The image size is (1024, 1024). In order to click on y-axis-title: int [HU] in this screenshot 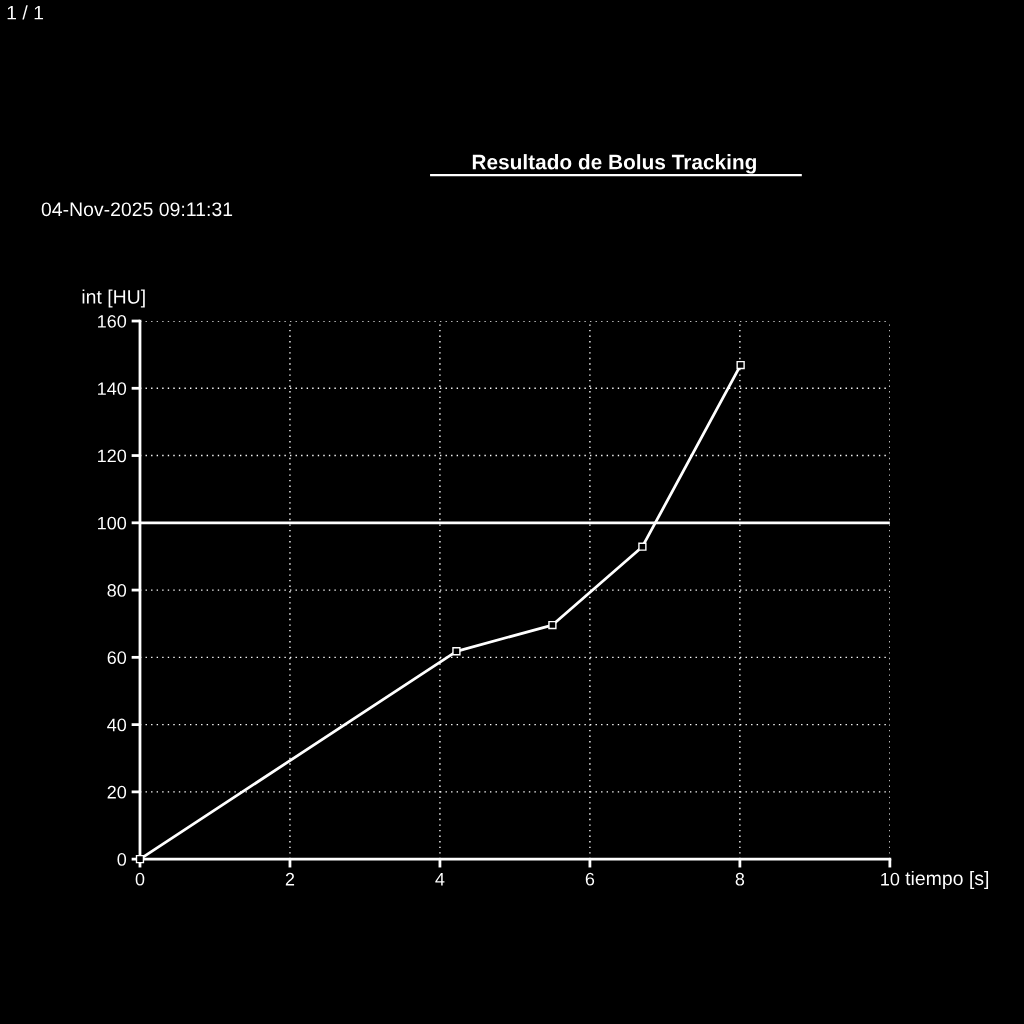, I will do `click(113, 298)`.